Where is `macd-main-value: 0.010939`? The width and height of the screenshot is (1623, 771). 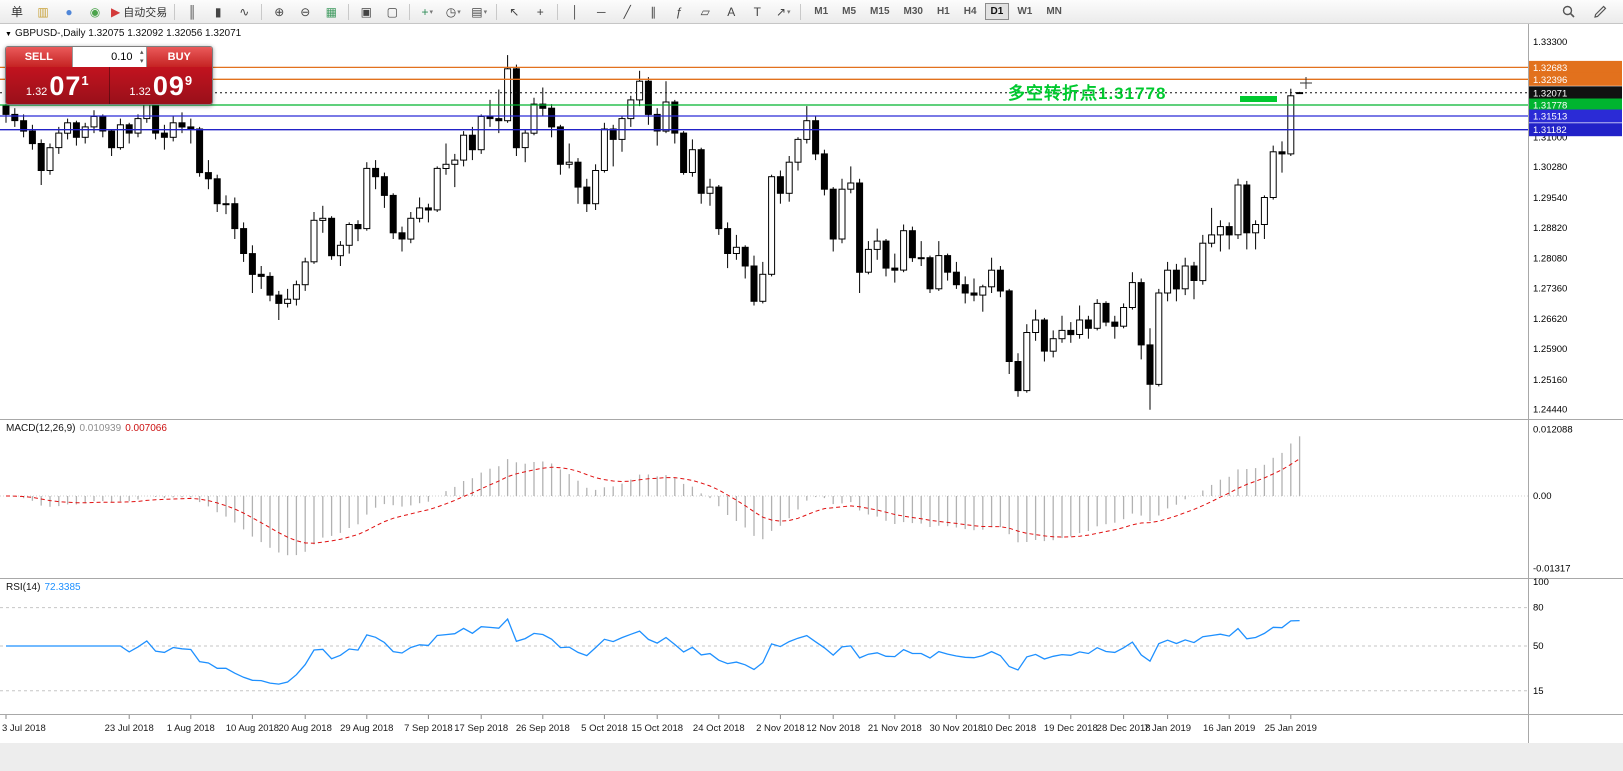
macd-main-value: 0.010939 is located at coordinates (100, 428).